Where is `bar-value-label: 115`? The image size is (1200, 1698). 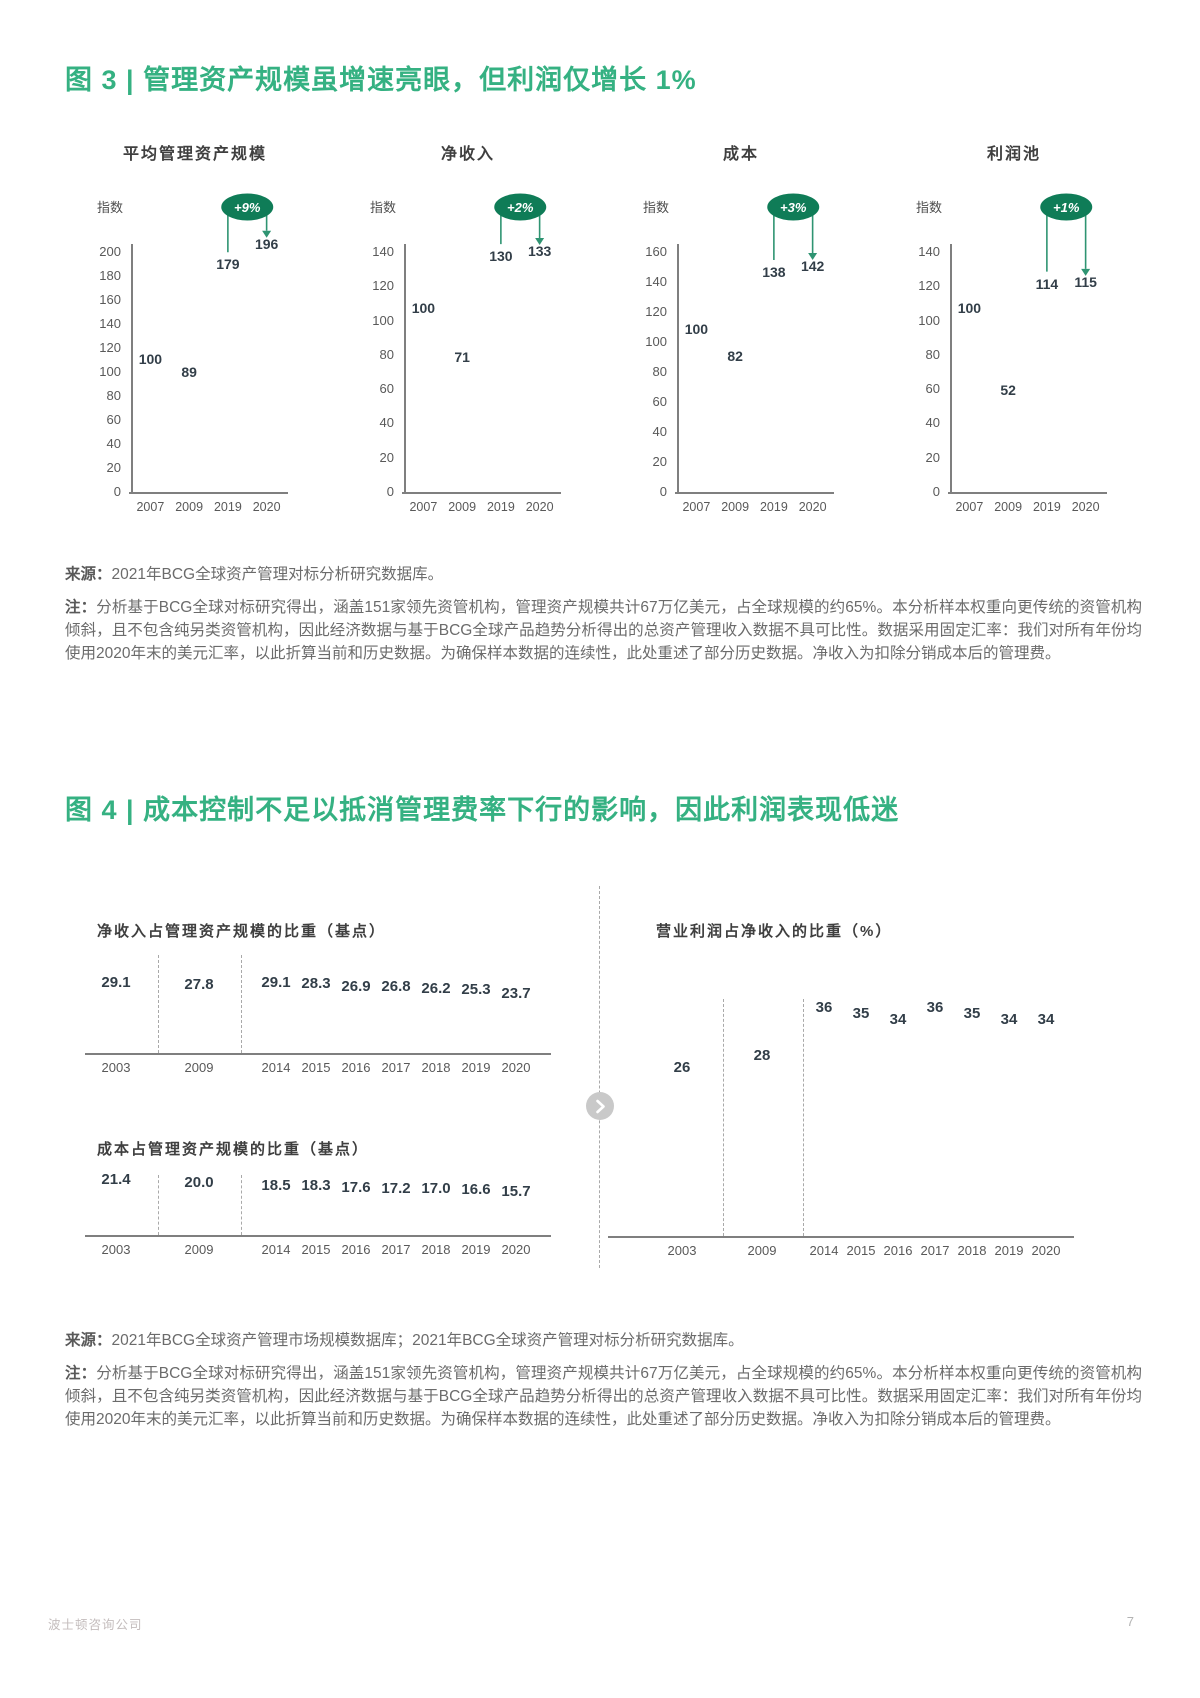
bar-value-label: 115 is located at coordinates (1085, 281).